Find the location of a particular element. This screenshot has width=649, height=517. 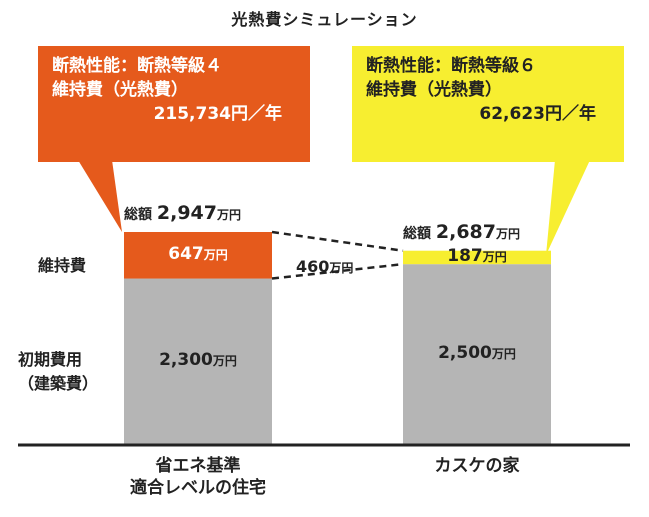

callout-kasuke-tail is located at coordinates (568, 207).